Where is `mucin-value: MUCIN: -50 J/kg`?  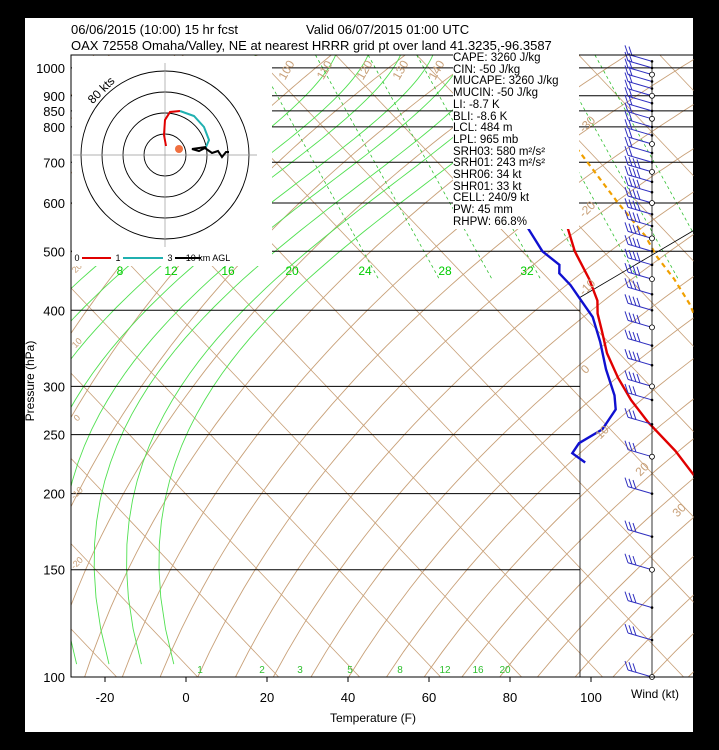 mucin-value: MUCIN: -50 J/kg is located at coordinates (495, 93).